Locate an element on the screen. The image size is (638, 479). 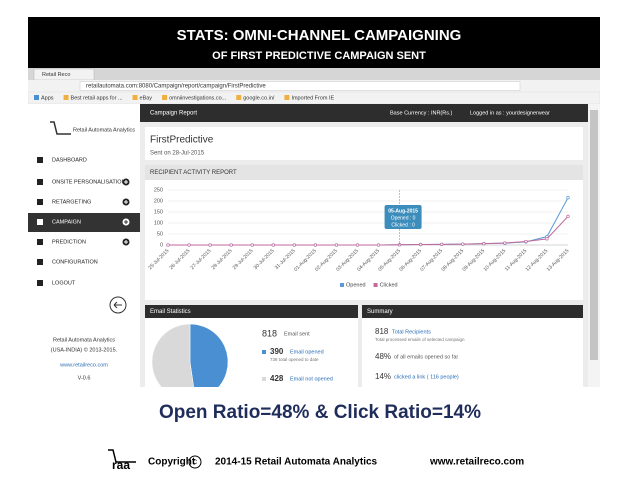
sidebar-footer: Retail Automata Analytics is located at coordinates (84, 340).